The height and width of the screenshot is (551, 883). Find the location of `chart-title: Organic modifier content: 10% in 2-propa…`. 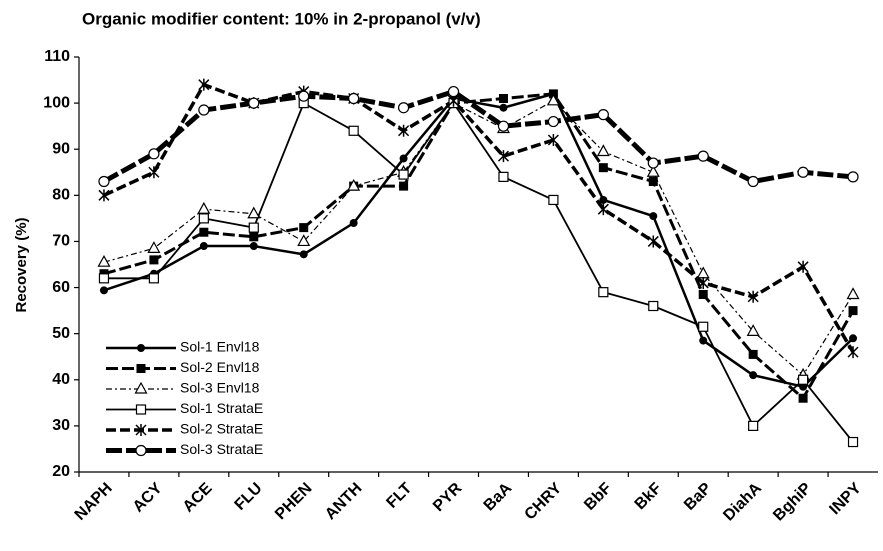

chart-title: Organic modifier content: 10% in 2-propa… is located at coordinates (281, 18).